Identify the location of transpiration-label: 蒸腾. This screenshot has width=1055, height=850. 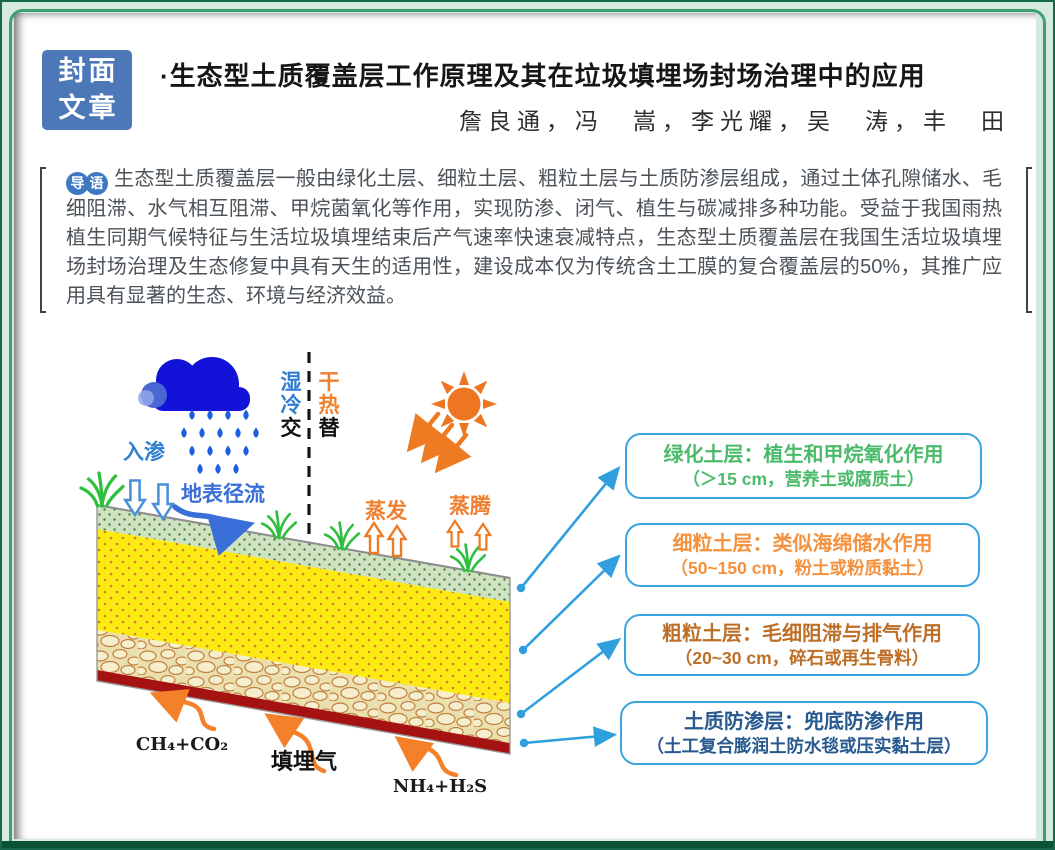
(470, 506).